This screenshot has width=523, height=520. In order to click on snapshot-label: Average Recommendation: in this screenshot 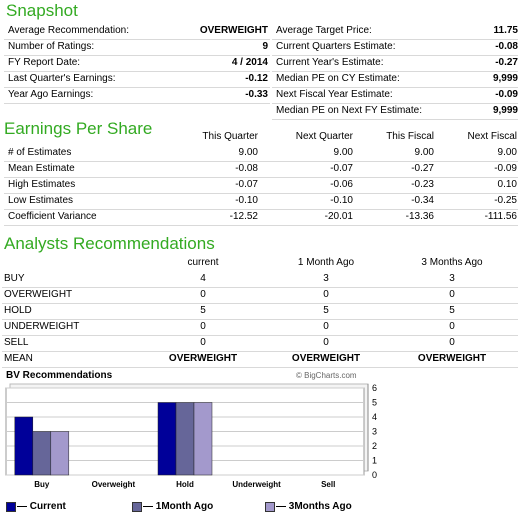, I will do `click(68, 30)`.